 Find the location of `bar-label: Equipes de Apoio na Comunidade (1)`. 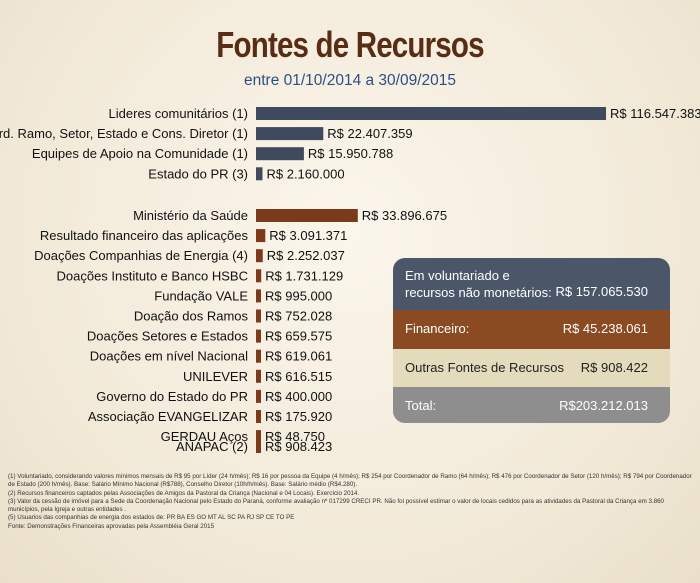

bar-label: Equipes de Apoio na Comunidade (1) is located at coordinates (140, 153).